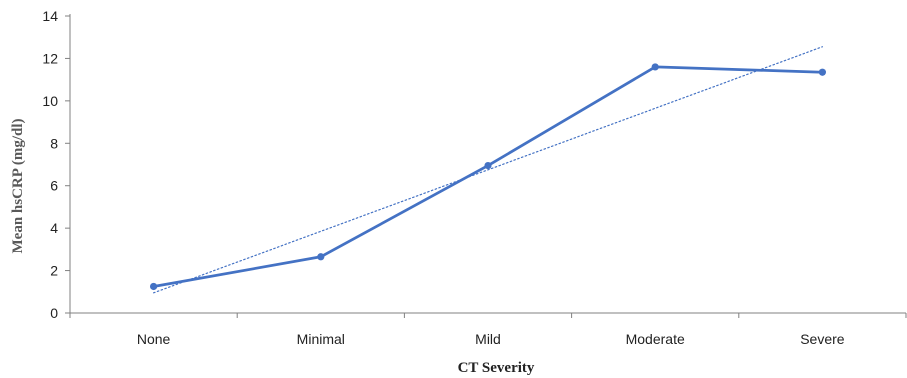  What do you see at coordinates (54, 186) in the screenshot?
I see `y-tick-label: 6` at bounding box center [54, 186].